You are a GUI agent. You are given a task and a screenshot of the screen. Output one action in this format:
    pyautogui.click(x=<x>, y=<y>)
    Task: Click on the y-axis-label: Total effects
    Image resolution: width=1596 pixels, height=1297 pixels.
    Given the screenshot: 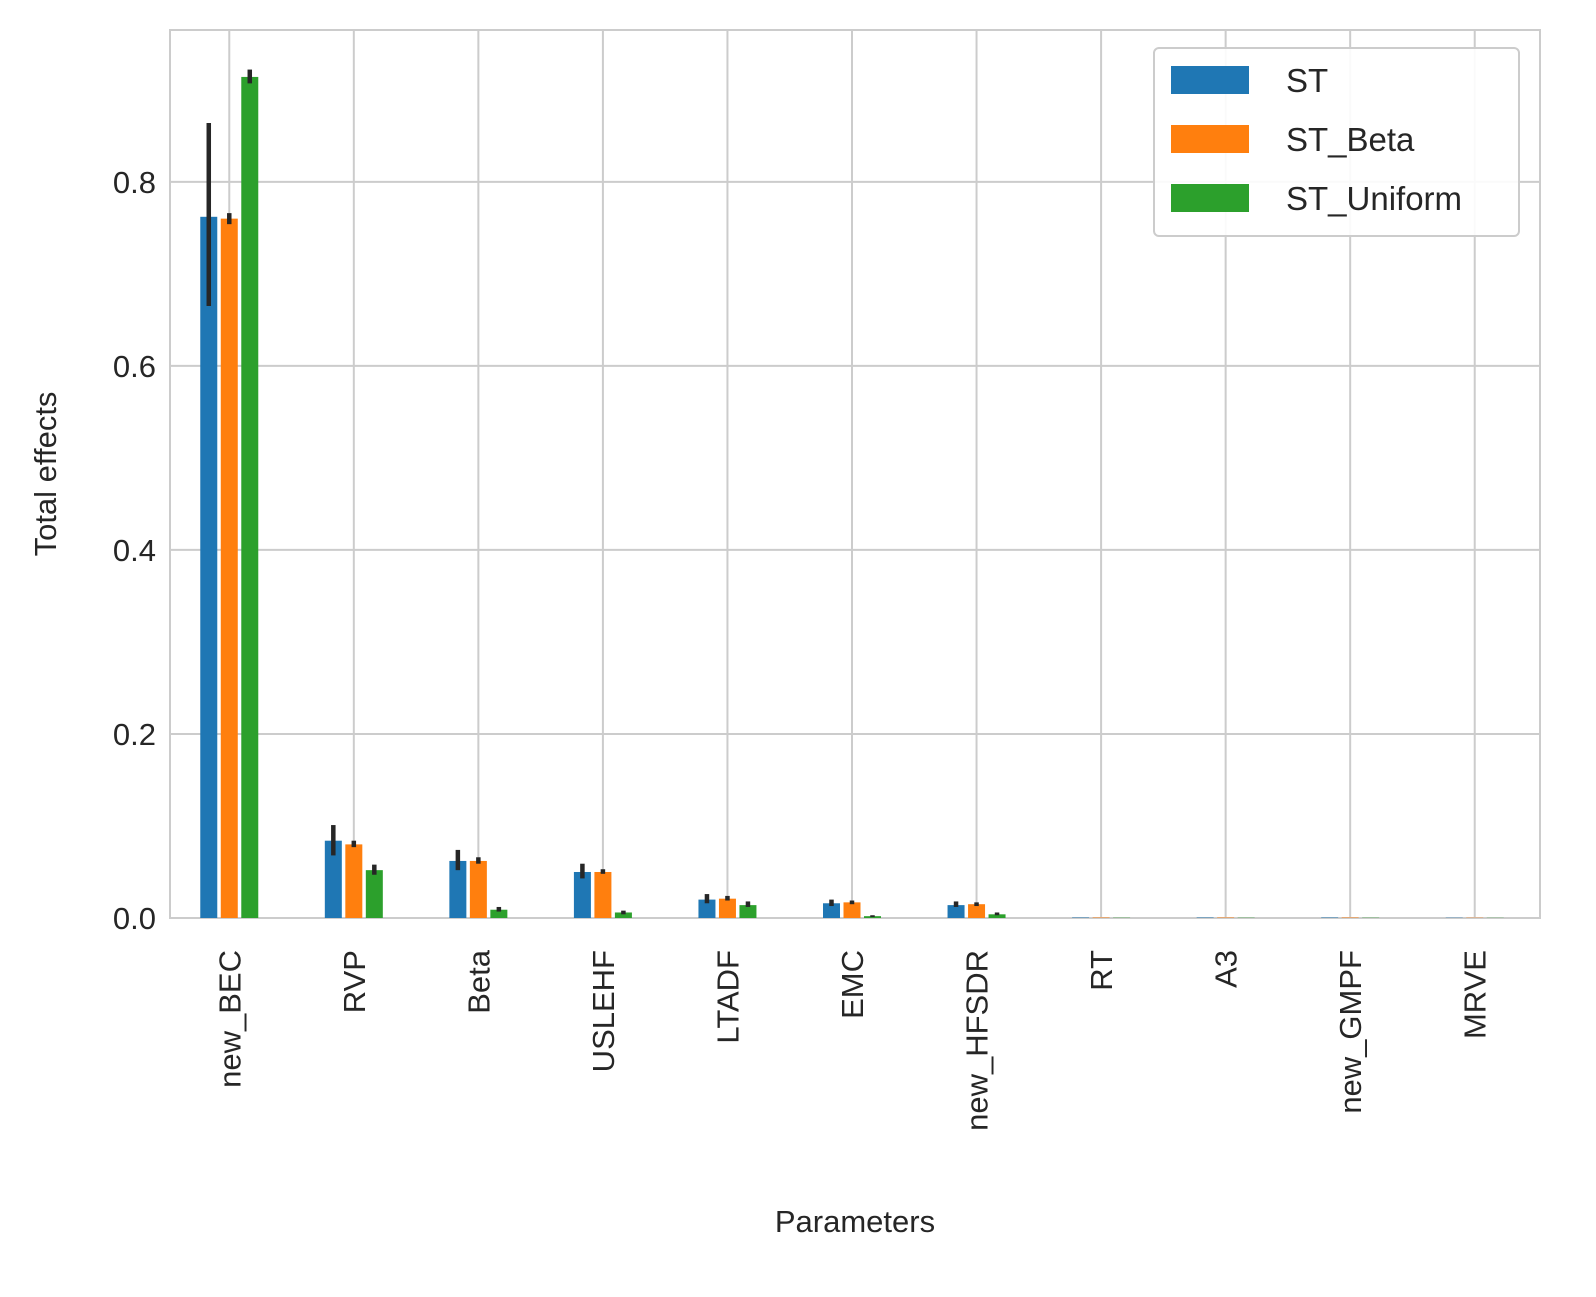 What is the action you would take?
    pyautogui.click(x=45, y=474)
    